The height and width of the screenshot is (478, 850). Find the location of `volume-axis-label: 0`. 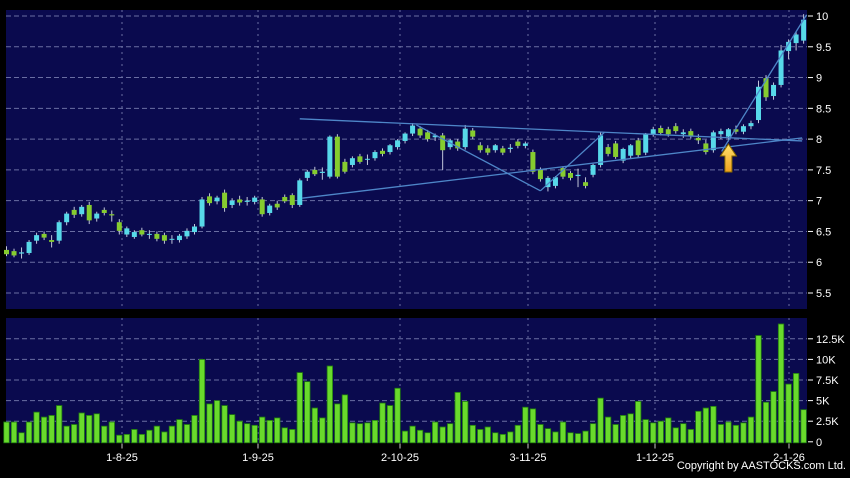

volume-axis-label: 0 is located at coordinates (819, 443).